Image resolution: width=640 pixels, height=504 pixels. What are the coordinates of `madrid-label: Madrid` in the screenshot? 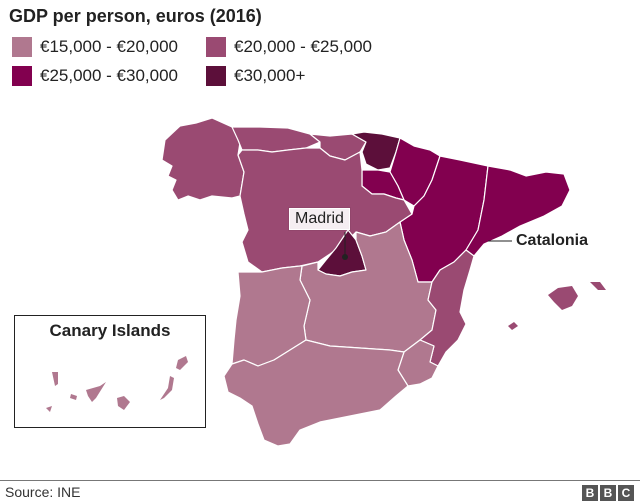 It's located at (319, 219).